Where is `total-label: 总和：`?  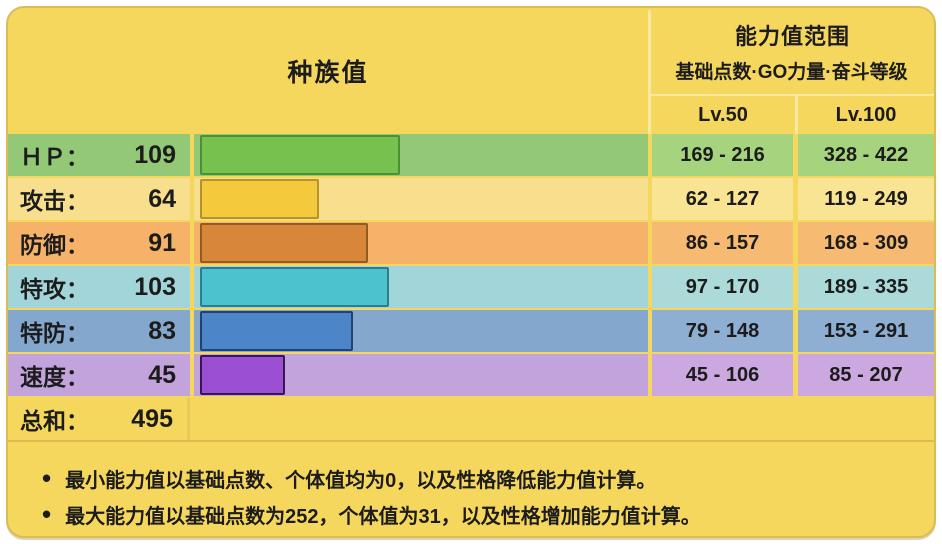
total-label: 总和： is located at coordinates (54, 421).